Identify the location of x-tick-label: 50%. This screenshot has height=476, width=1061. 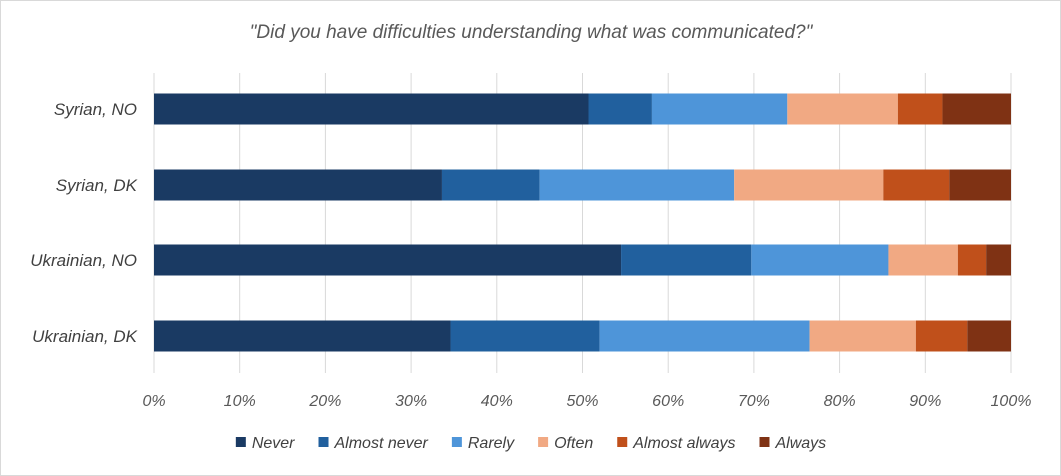
(582, 401).